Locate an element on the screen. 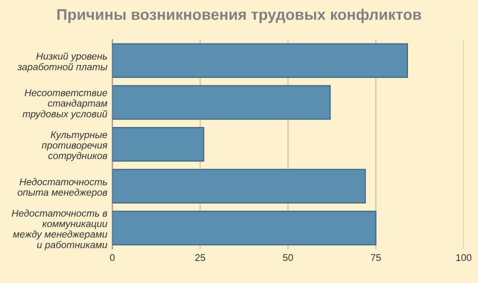 The height and width of the screenshot is (283, 478). x-tick-label: 25 is located at coordinates (200, 258).